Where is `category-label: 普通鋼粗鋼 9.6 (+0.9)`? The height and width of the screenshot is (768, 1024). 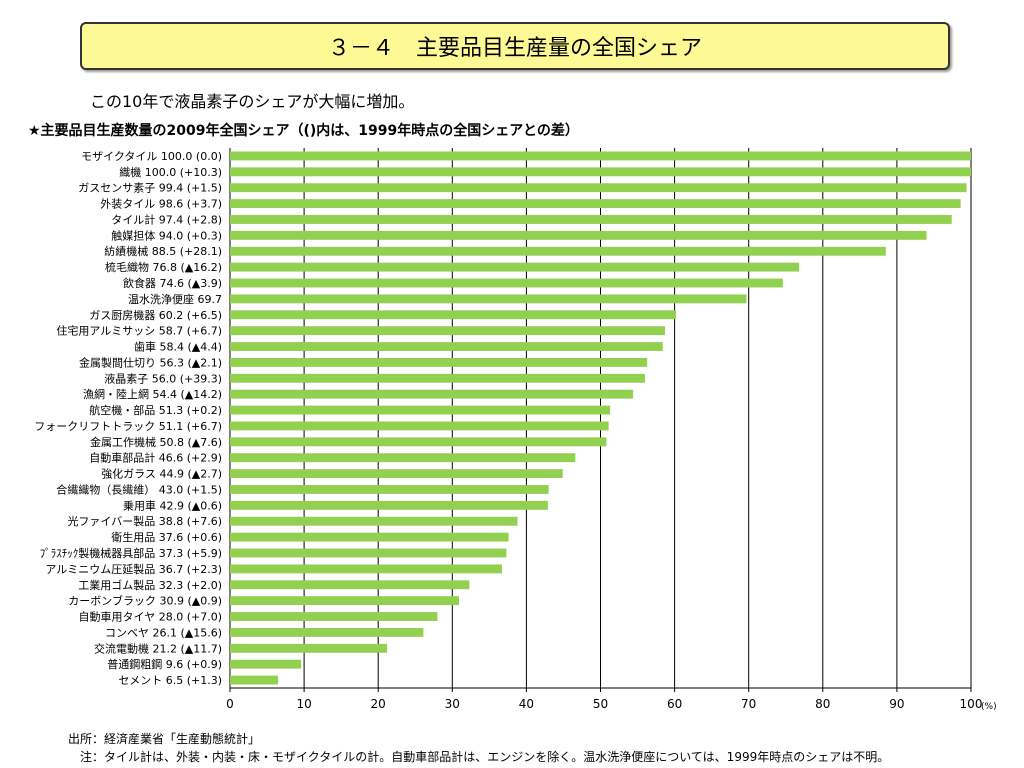
category-label: 普通鋼粗鋼 9.6 (+0.9) is located at coordinates (164, 664).